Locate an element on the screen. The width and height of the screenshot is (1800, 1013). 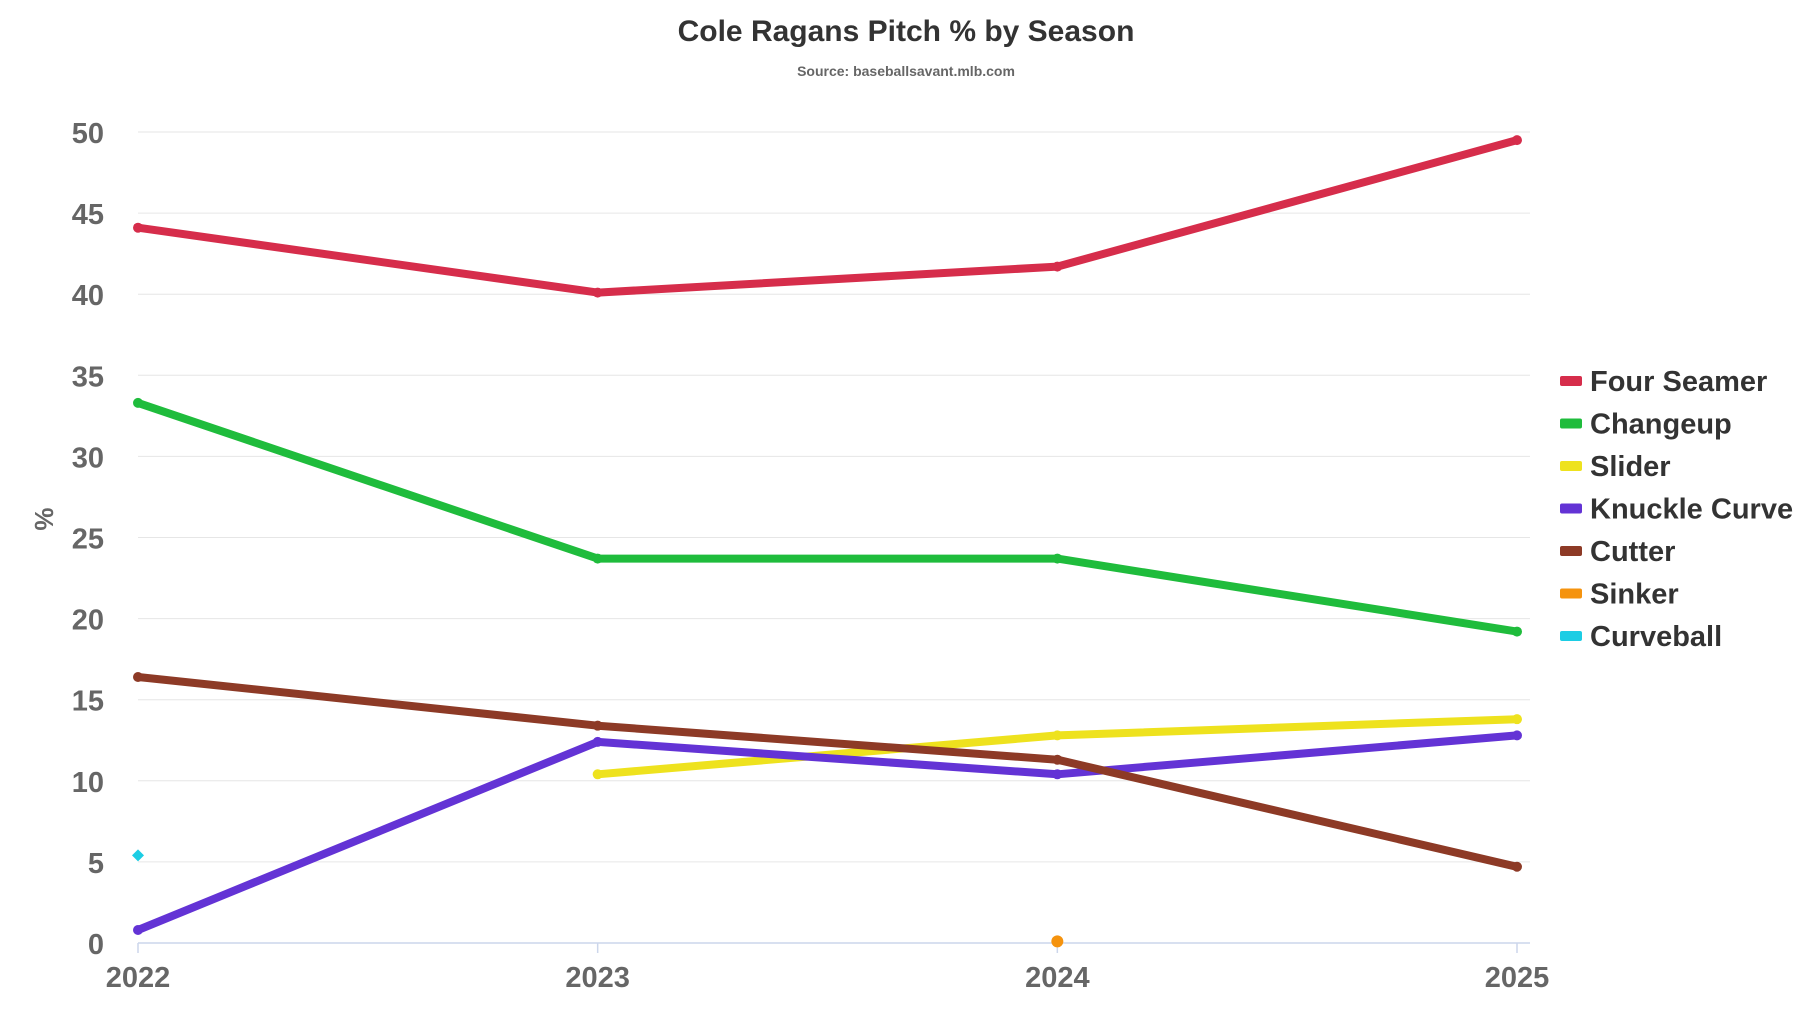
legend-item: Slider is located at coordinates (1615, 467).